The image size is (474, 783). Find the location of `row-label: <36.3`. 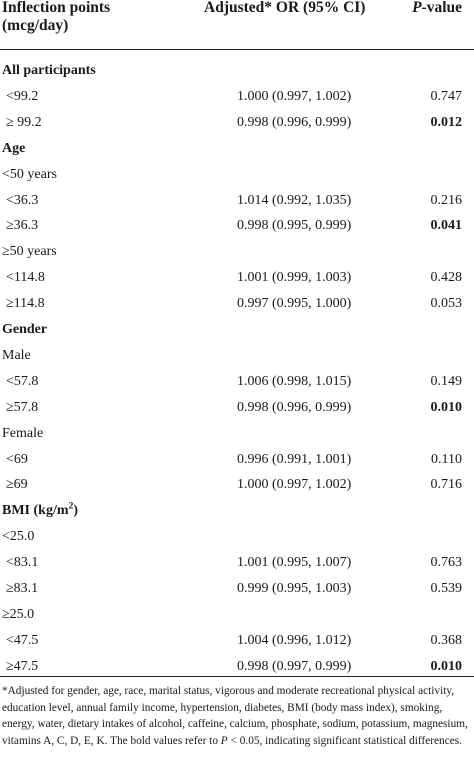

row-label: <36.3 is located at coordinates (22, 201).